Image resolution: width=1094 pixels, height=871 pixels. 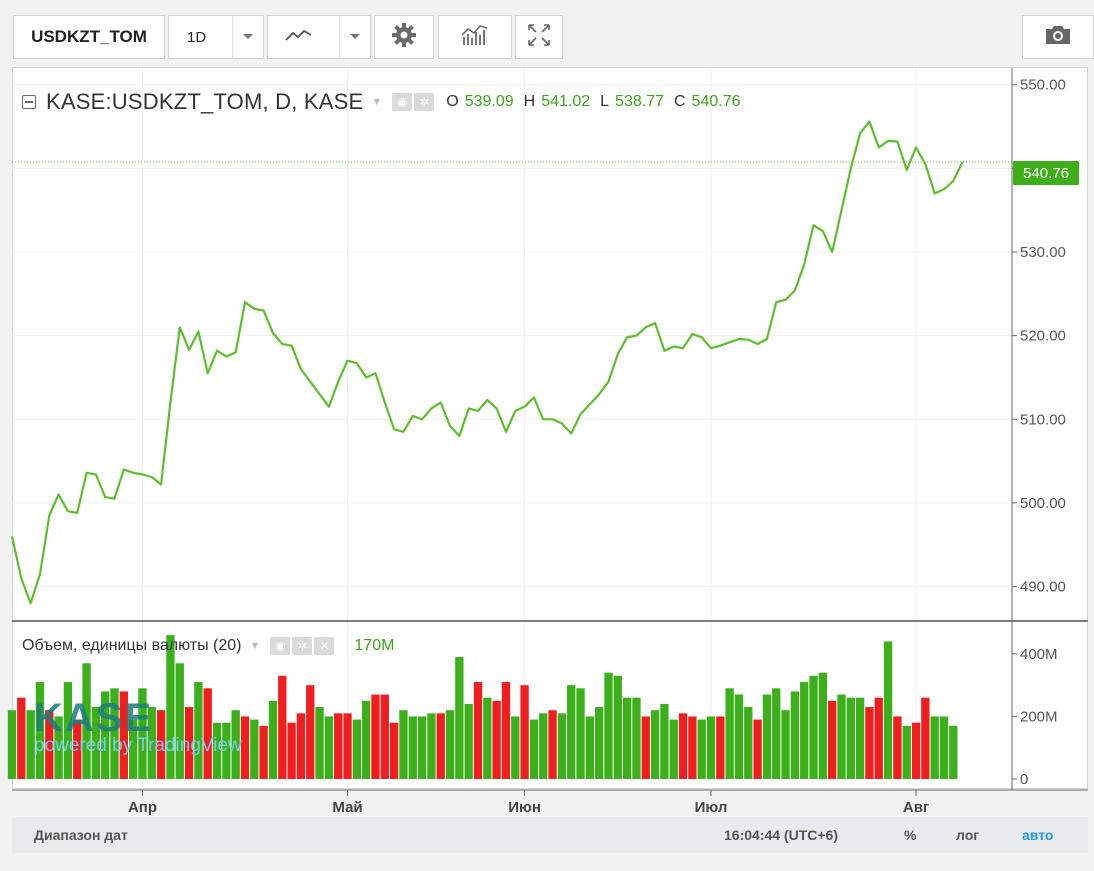 What do you see at coordinates (639, 101) in the screenshot?
I see `low-value: 538.77` at bounding box center [639, 101].